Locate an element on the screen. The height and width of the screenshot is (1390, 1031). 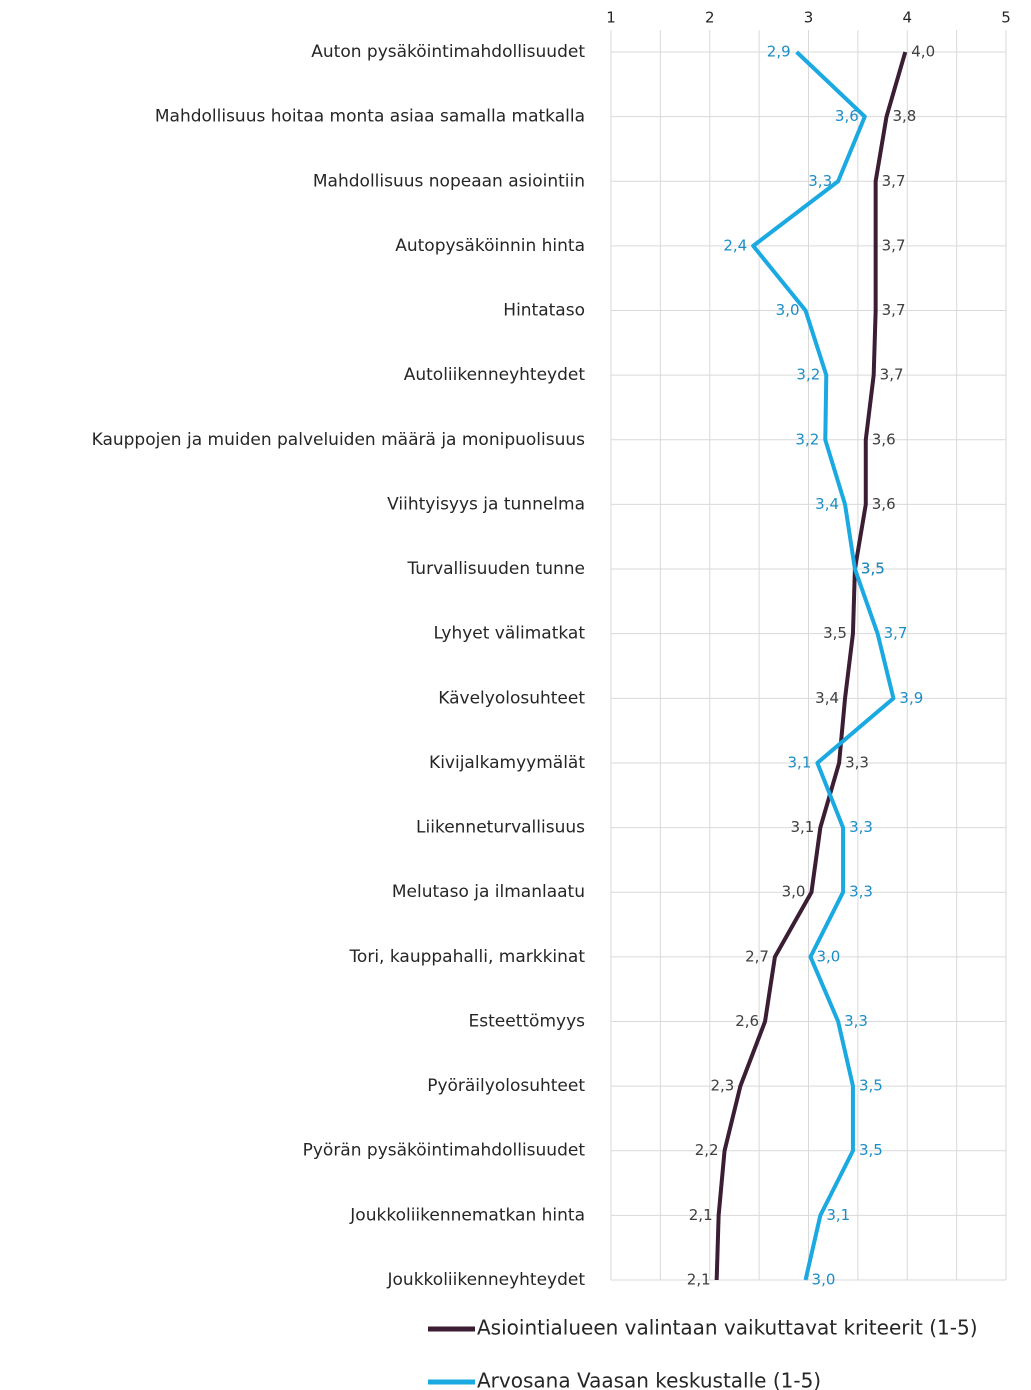
y-tick-label: Turvallisuuden tunne is located at coordinates (496, 569).